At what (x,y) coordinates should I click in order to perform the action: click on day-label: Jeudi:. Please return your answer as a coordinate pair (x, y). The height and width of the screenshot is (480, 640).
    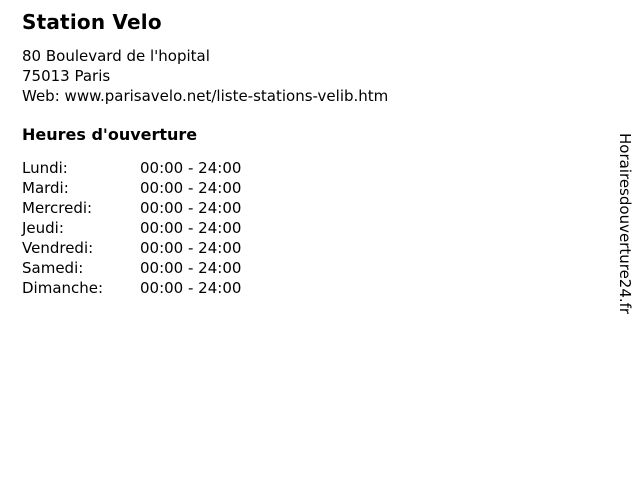
    Looking at the image, I should click on (43, 228).